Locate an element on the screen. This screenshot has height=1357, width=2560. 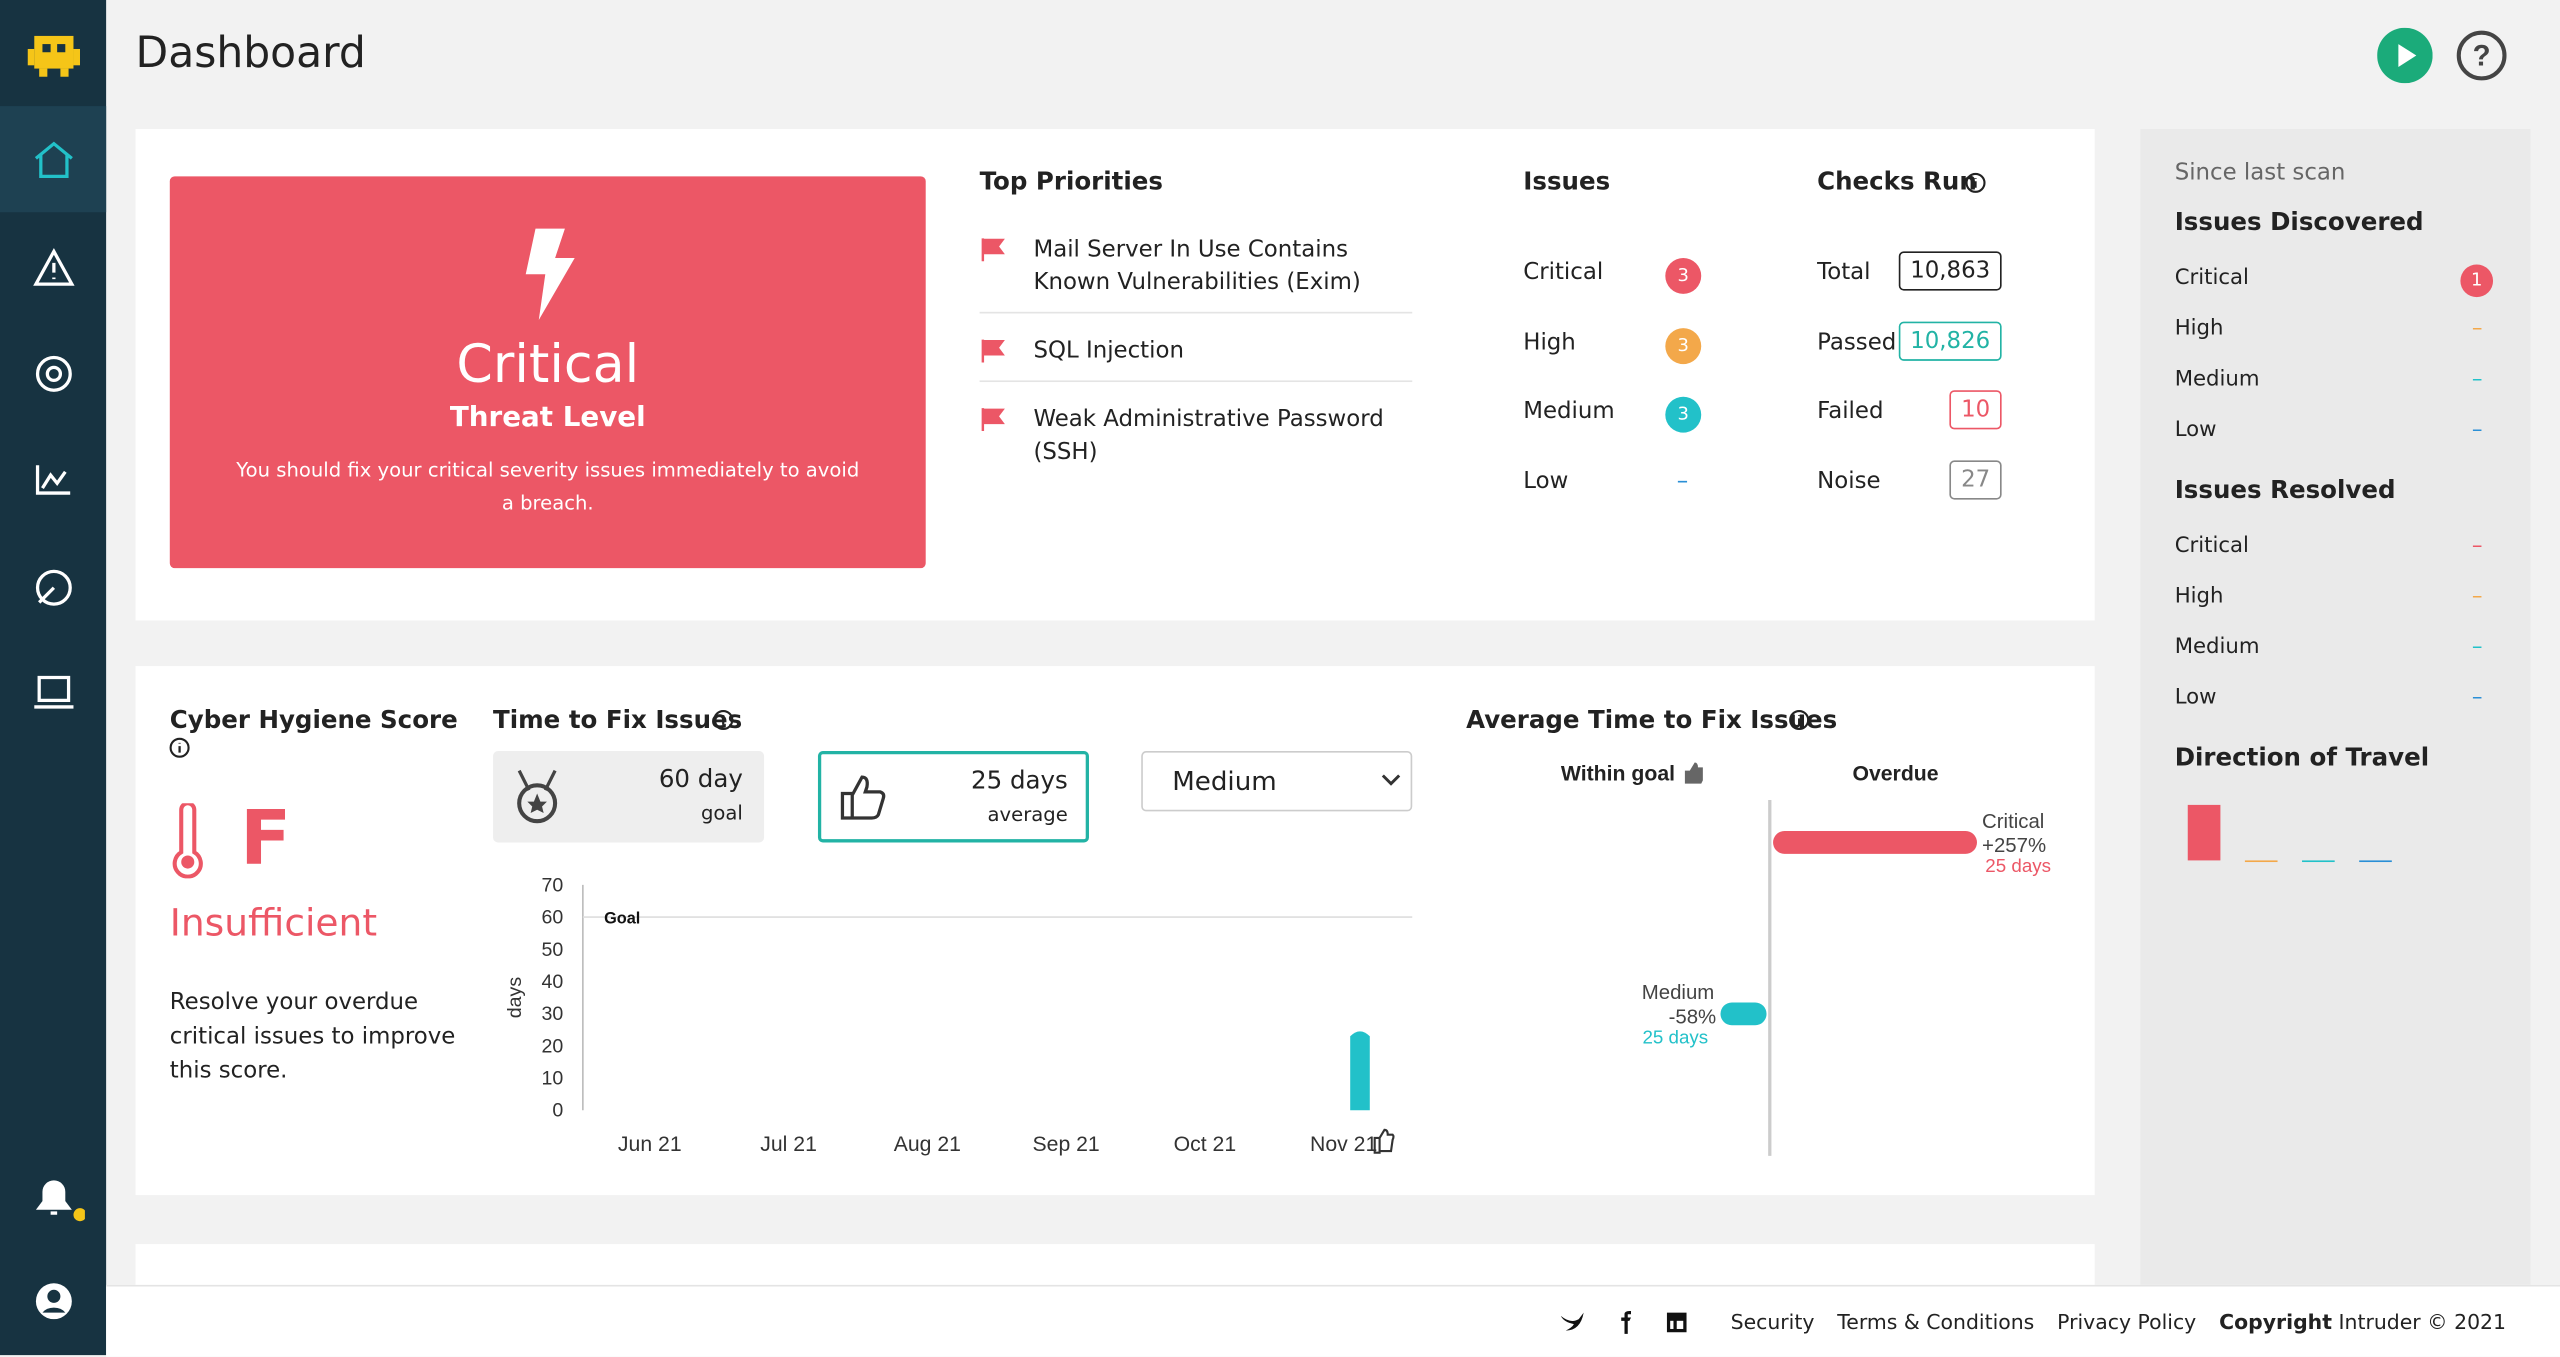
help-button: ? is located at coordinates (2482, 56).